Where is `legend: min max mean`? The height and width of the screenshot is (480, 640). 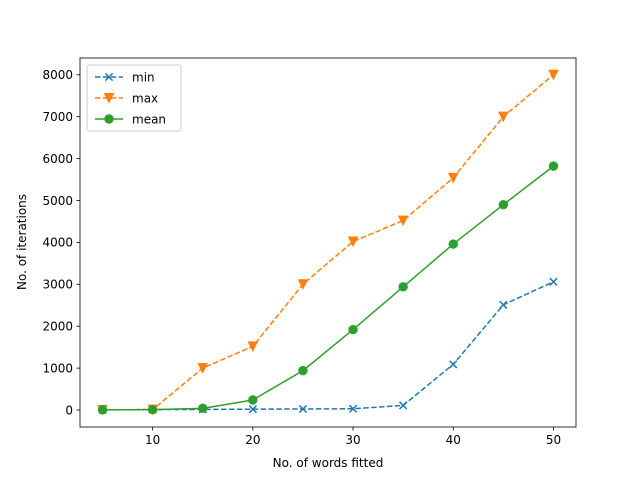 legend: min max mean is located at coordinates (134, 98).